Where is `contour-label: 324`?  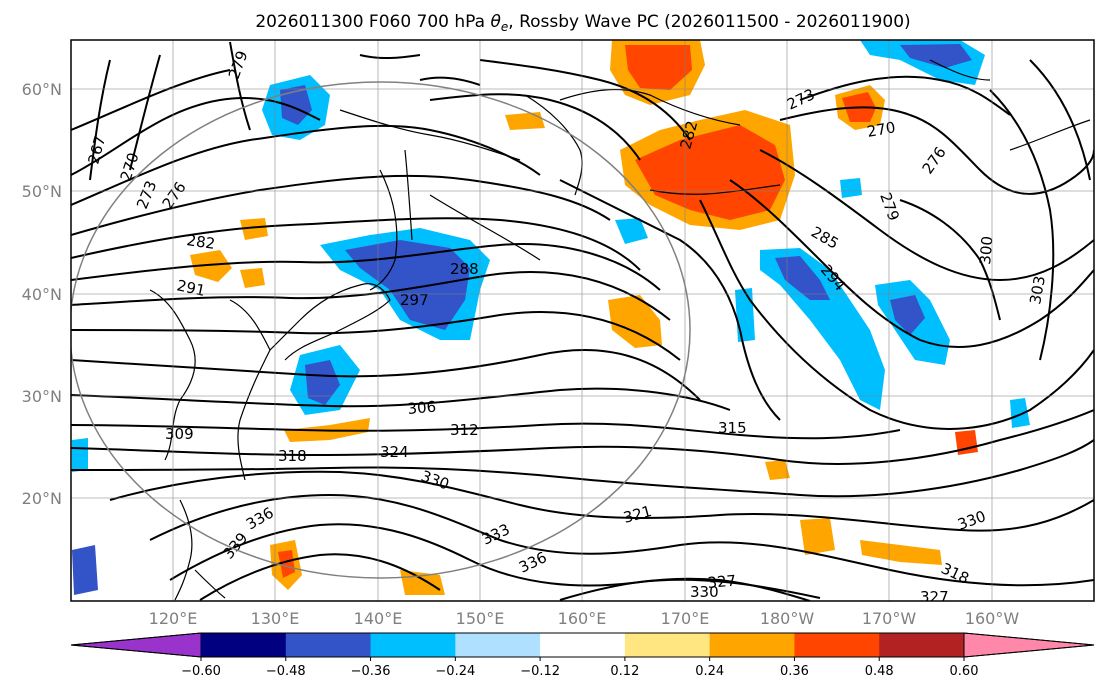 contour-label: 324 is located at coordinates (394, 452).